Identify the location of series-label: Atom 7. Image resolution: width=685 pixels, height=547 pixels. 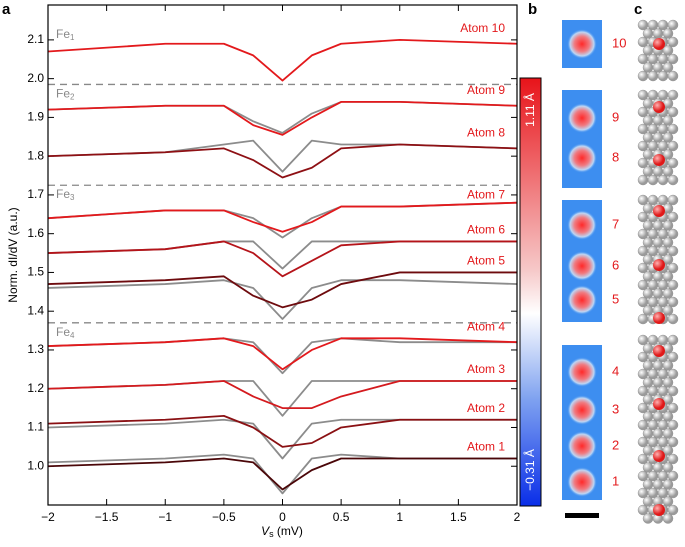
(486, 195).